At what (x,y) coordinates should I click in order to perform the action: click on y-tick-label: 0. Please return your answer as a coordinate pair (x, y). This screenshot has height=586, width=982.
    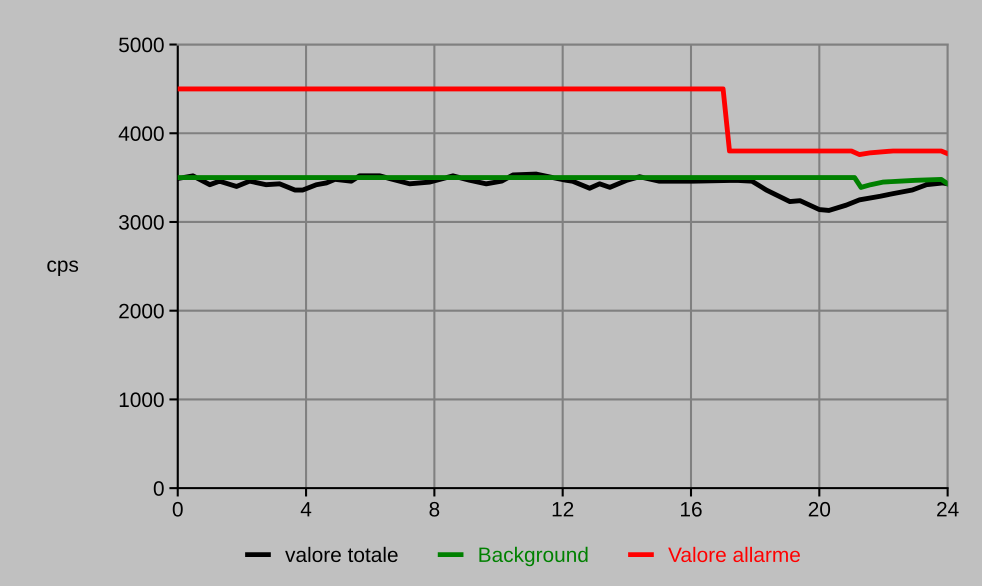
    Looking at the image, I should click on (159, 488).